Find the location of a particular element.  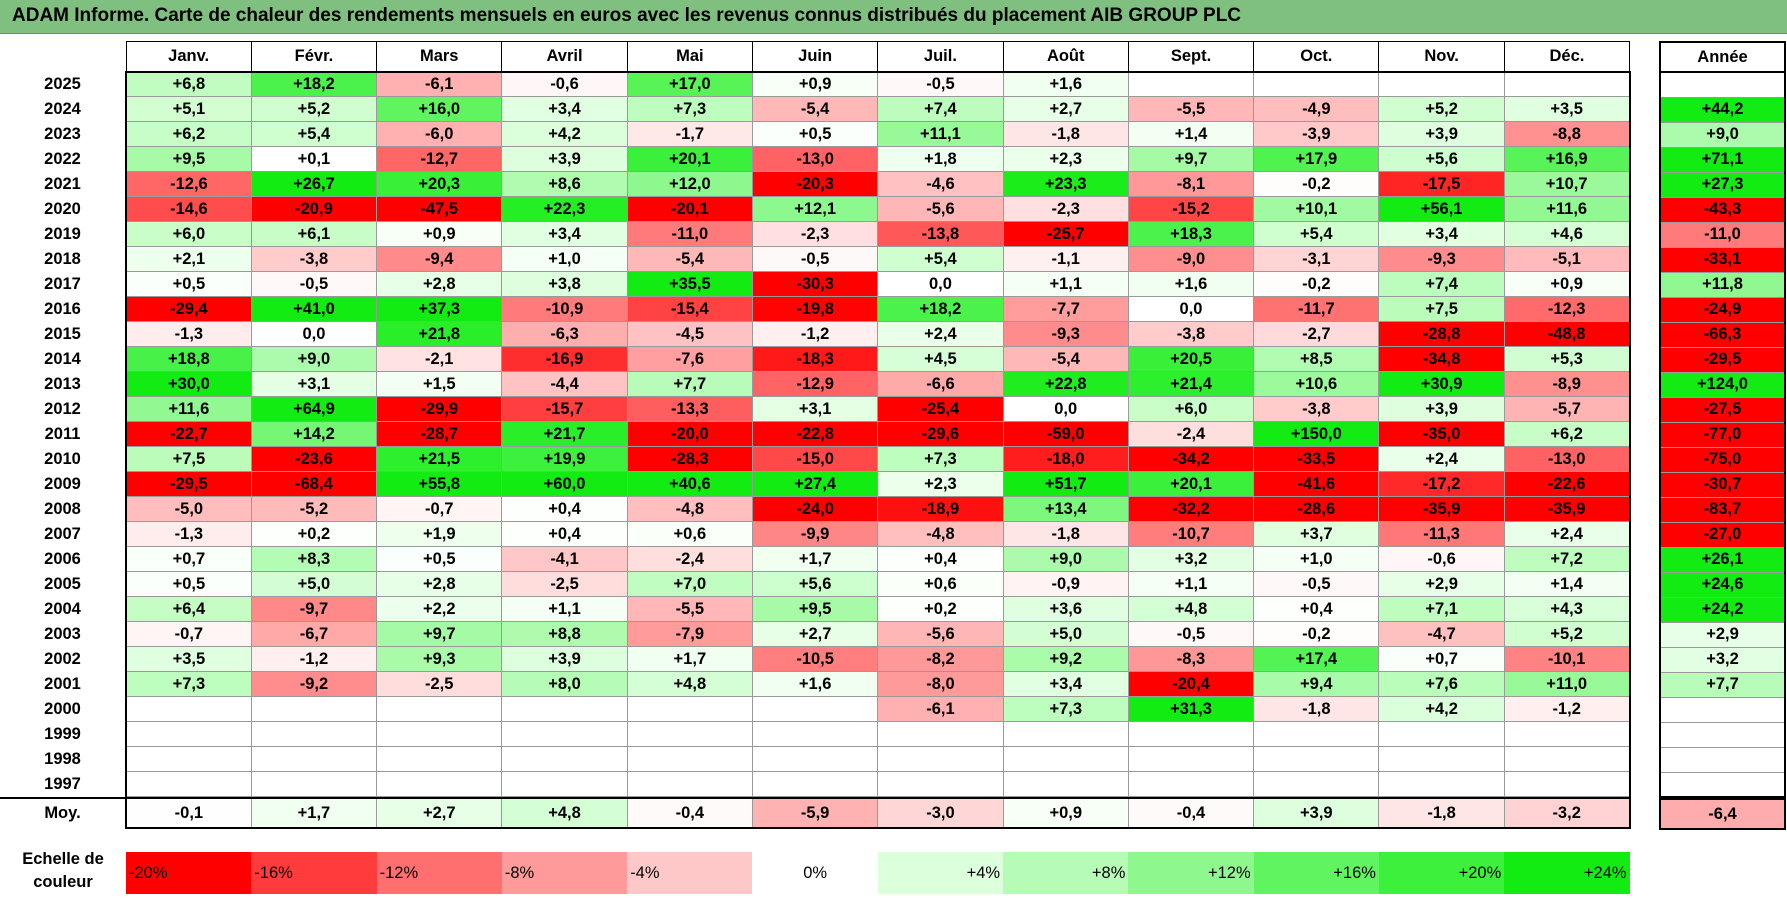

heatmap-cell: +6,8 is located at coordinates (188, 83).